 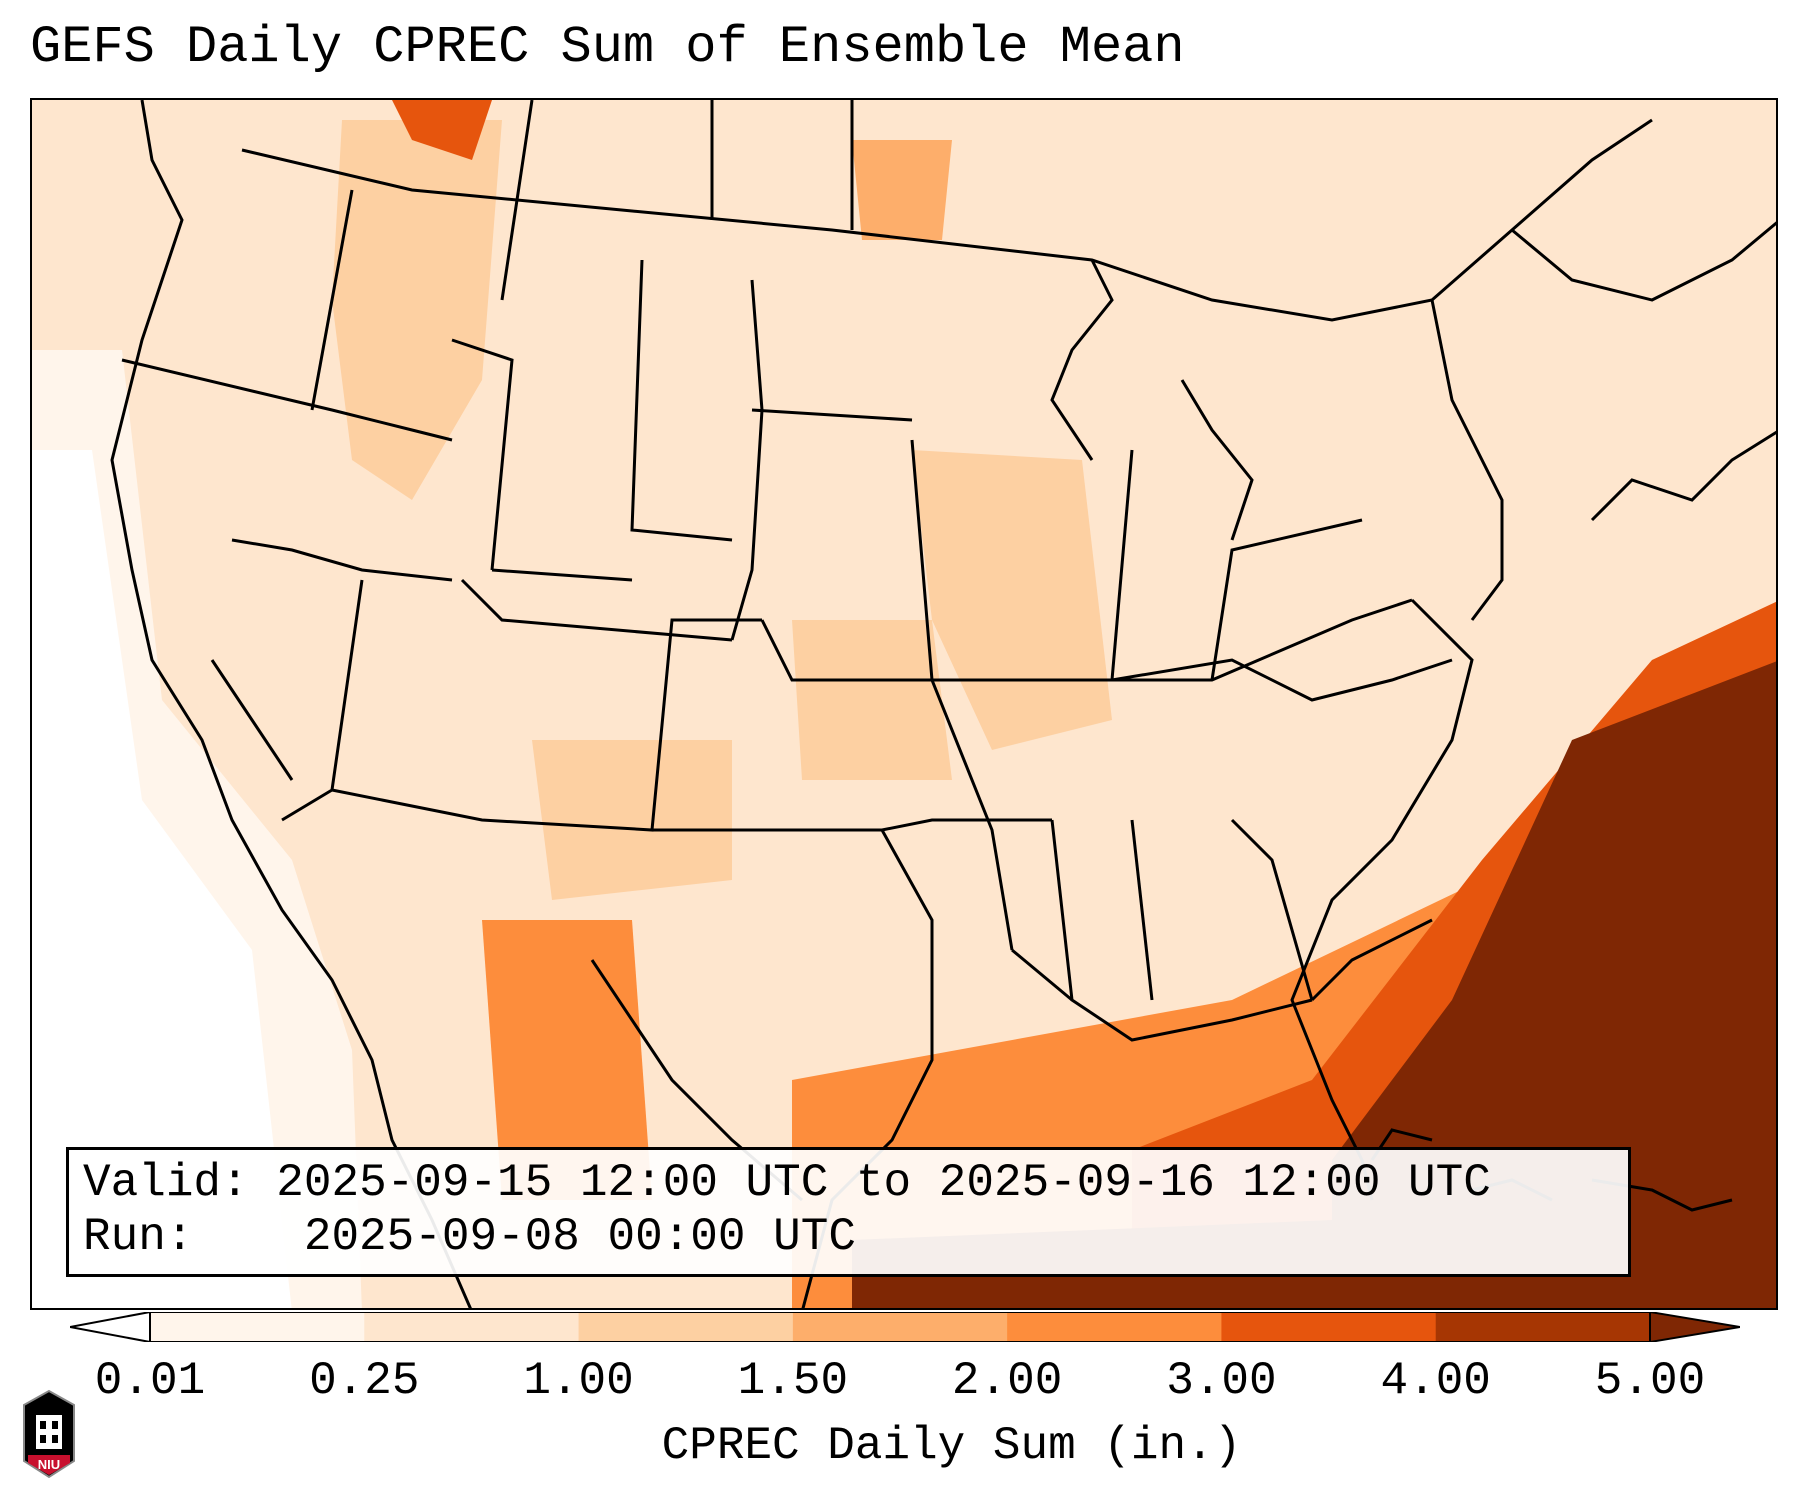 What do you see at coordinates (578, 1381) in the screenshot?
I see `colorbar-tick-label: 1.00` at bounding box center [578, 1381].